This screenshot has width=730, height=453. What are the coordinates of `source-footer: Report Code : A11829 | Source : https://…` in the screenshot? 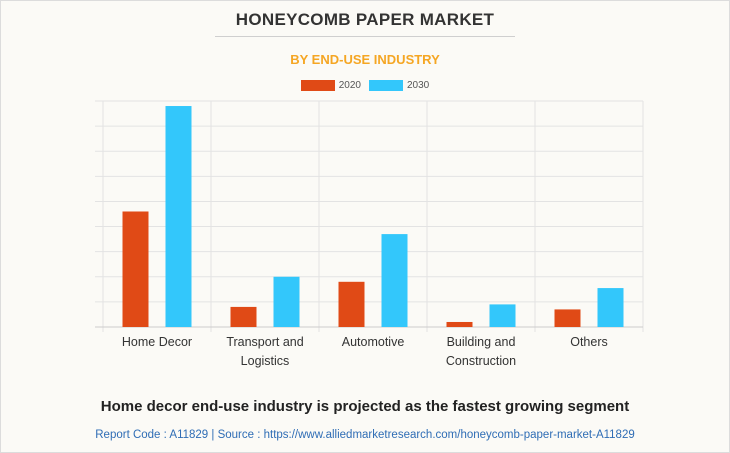 It's located at (365, 435).